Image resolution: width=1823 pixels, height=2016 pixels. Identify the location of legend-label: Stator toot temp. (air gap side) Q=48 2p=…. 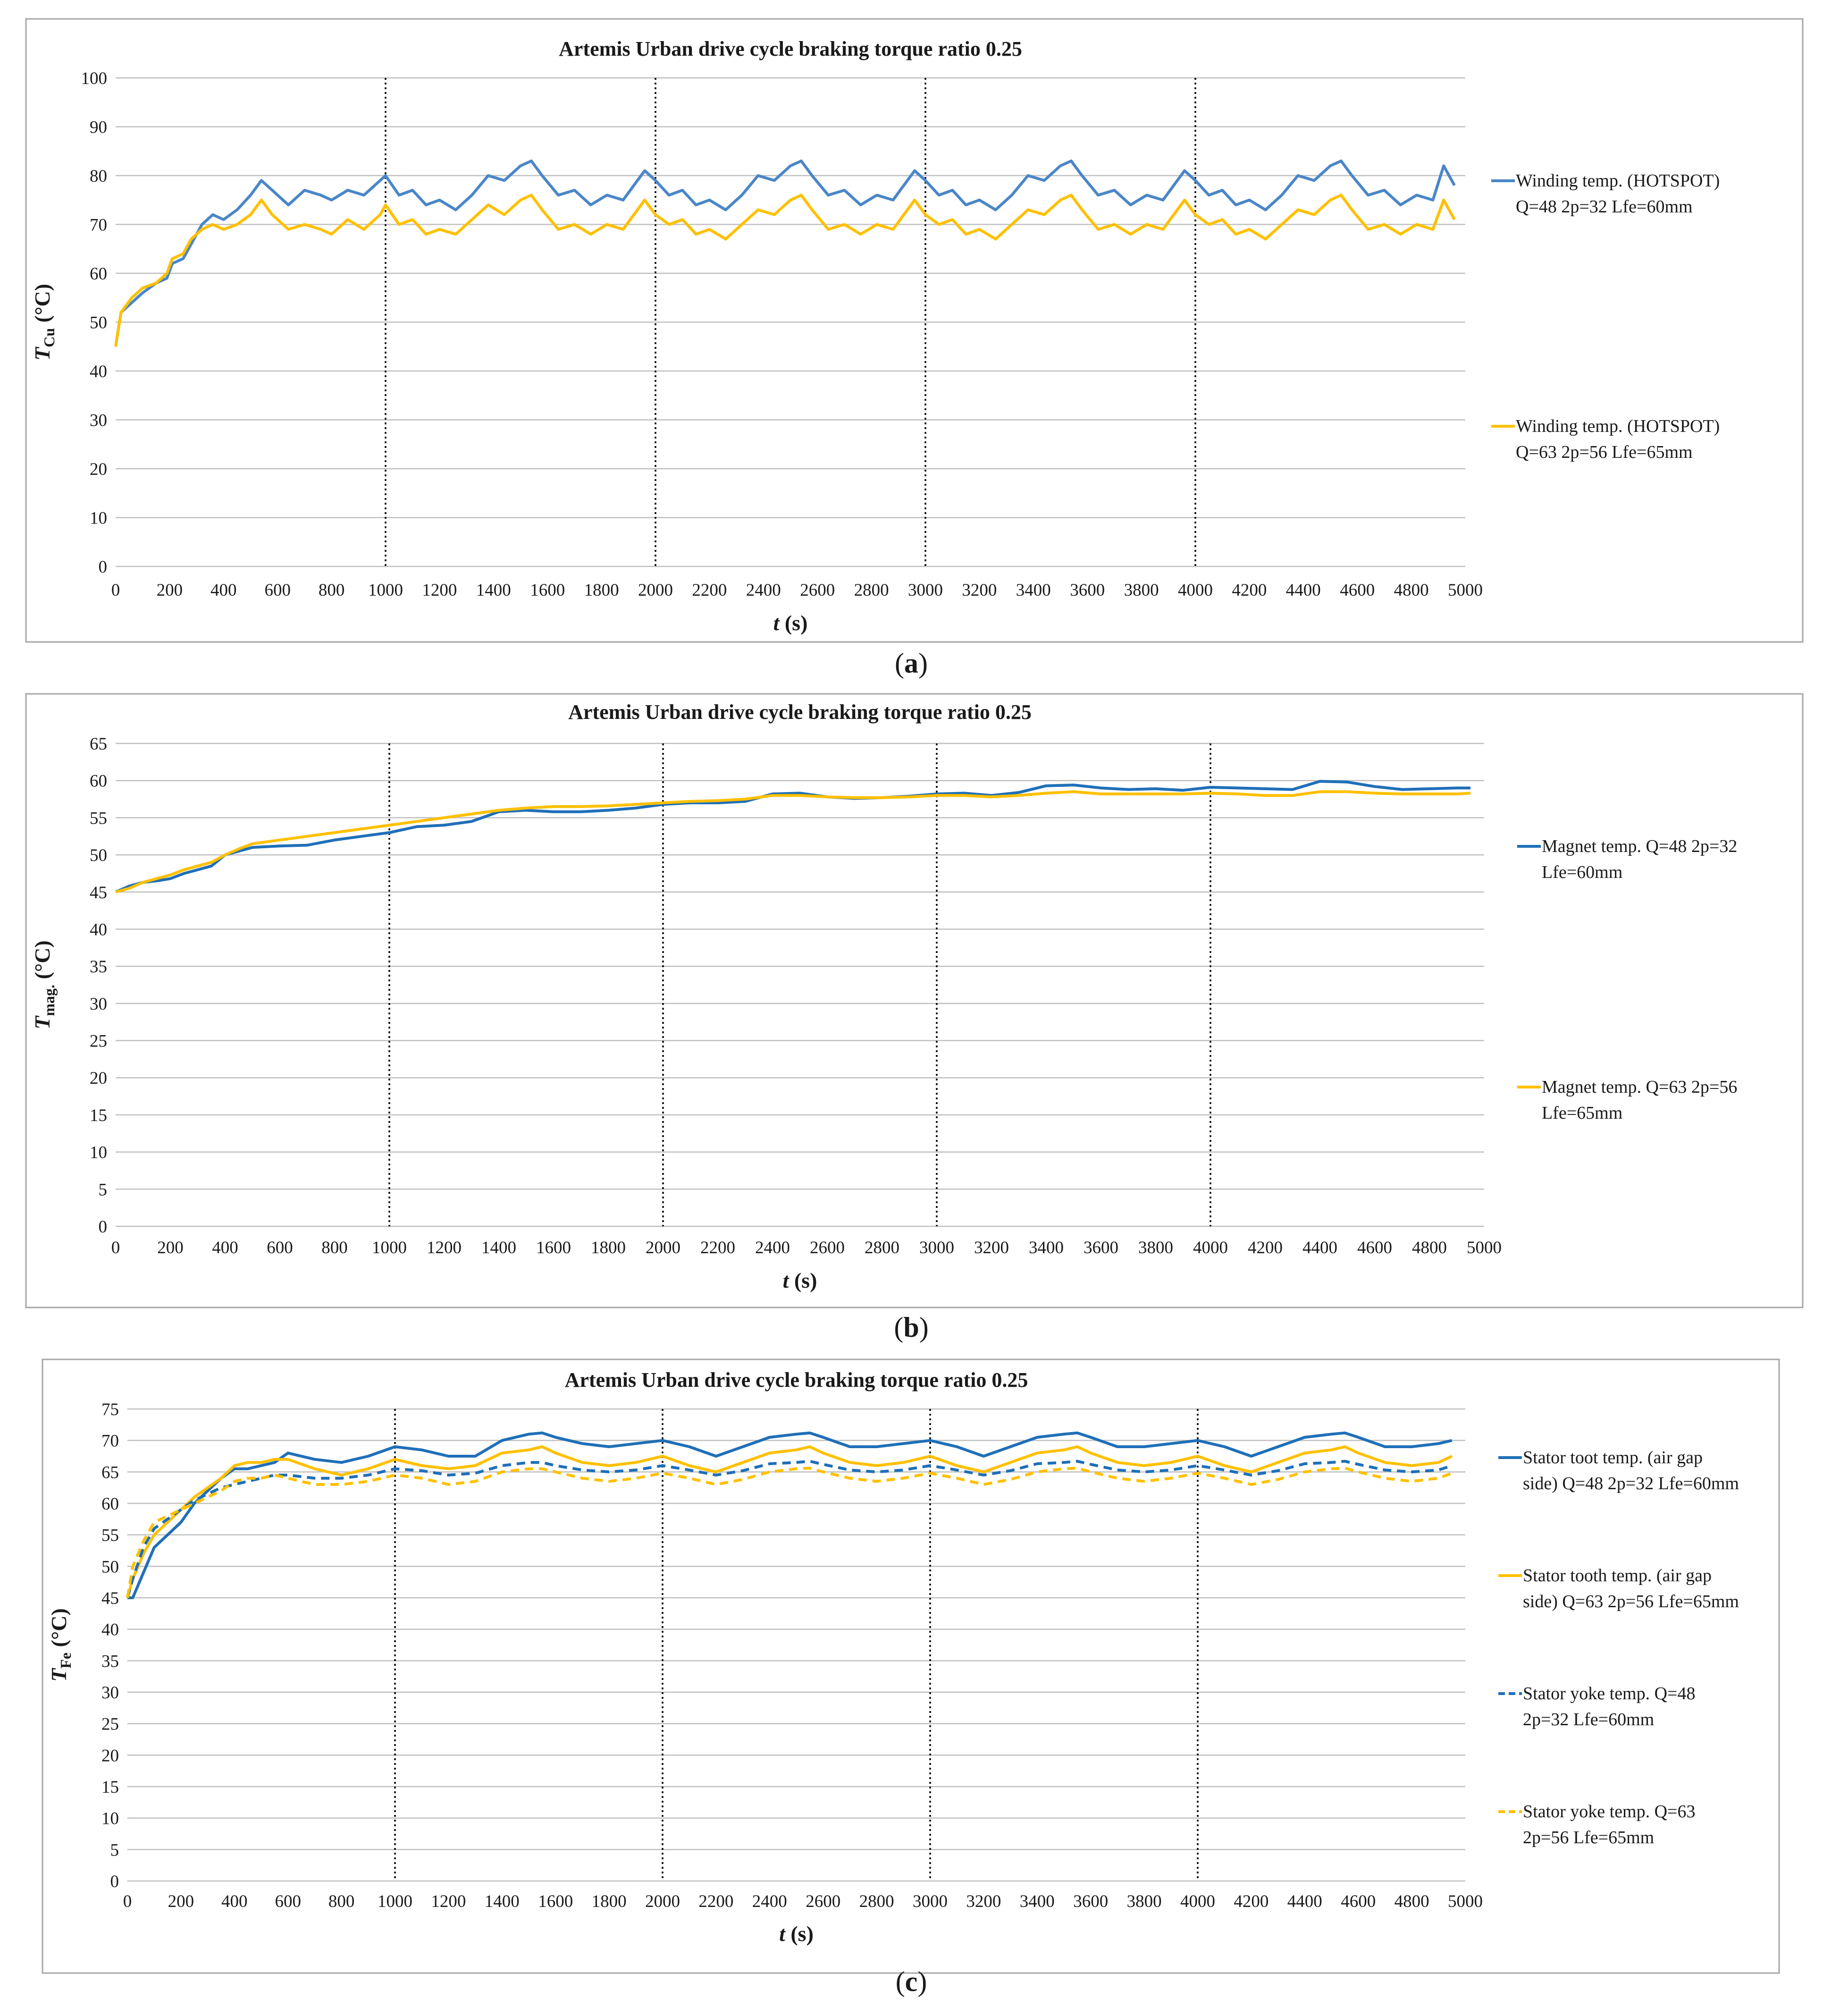
(1631, 1470).